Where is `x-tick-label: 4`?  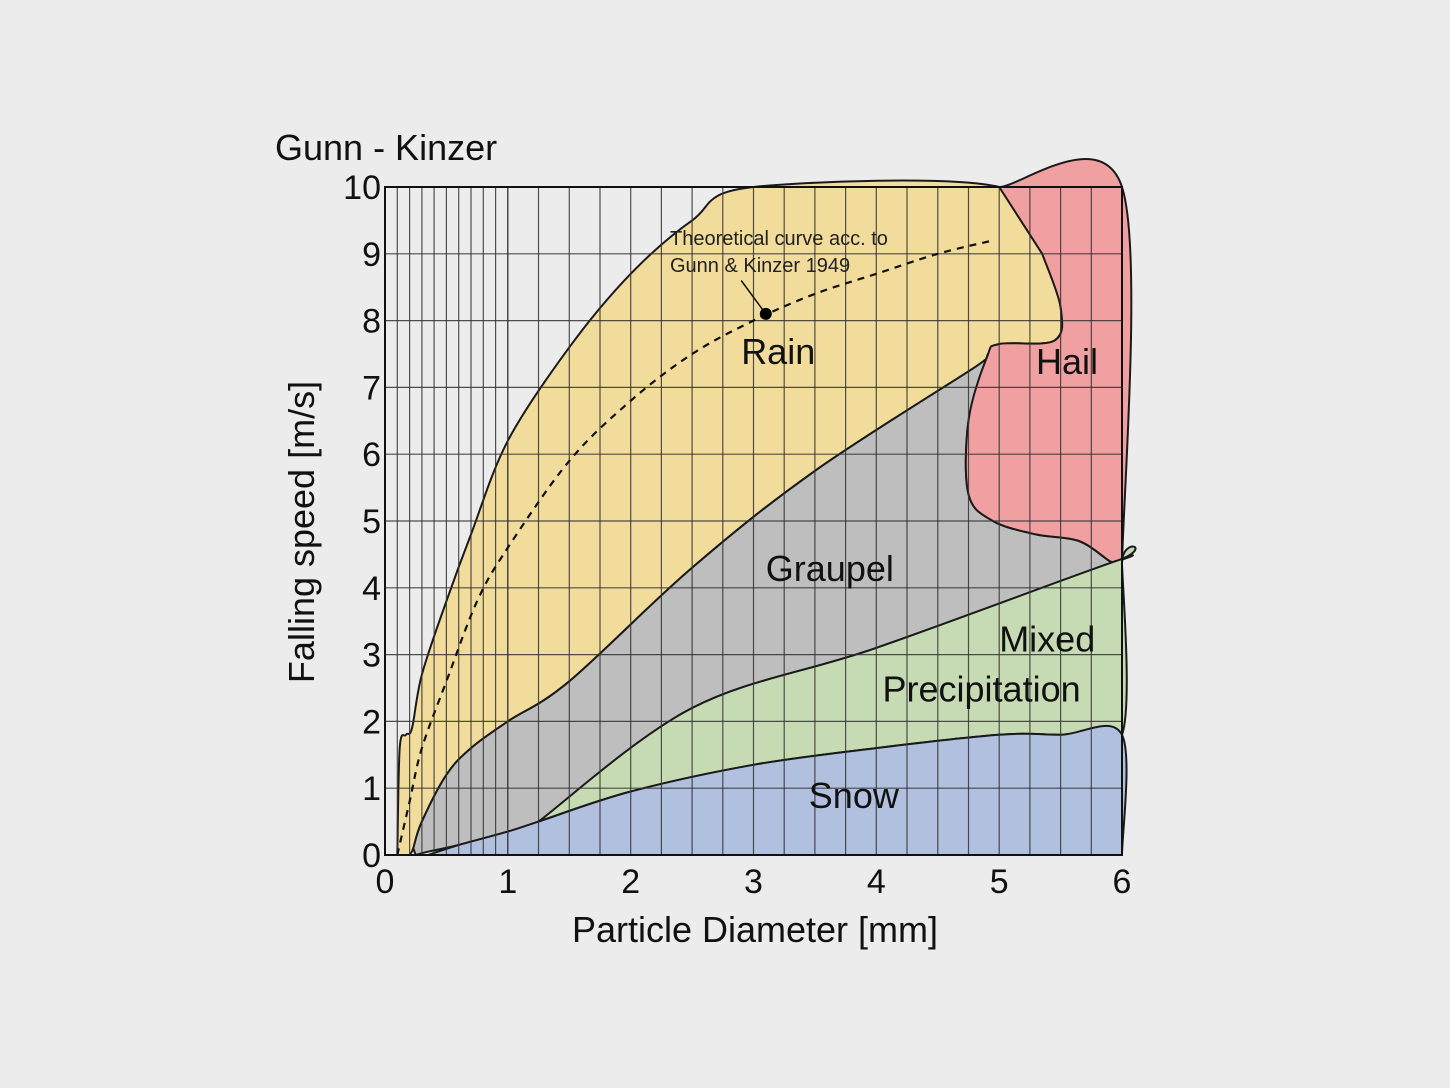
x-tick-label: 4 is located at coordinates (876, 882).